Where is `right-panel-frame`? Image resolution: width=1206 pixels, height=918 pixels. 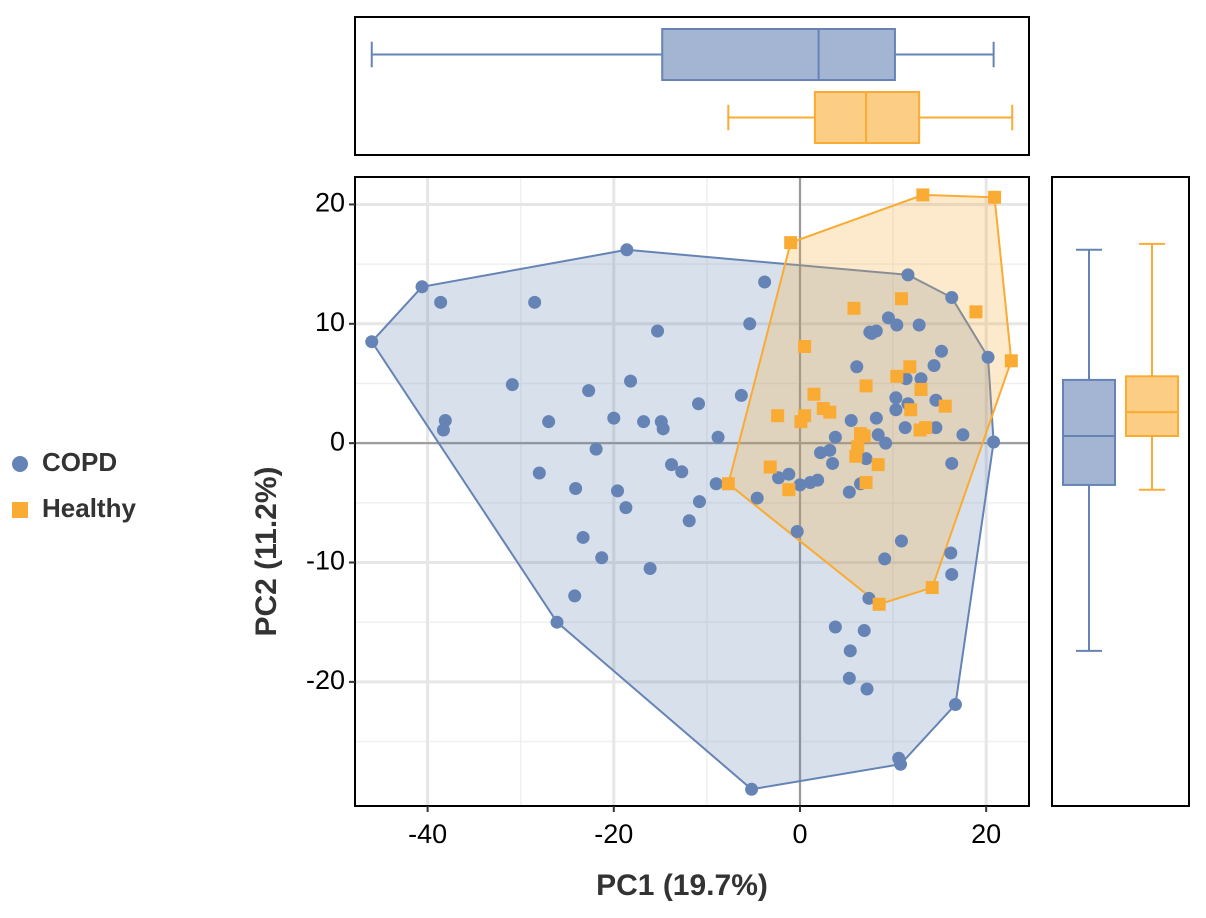 right-panel-frame is located at coordinates (1120, 491).